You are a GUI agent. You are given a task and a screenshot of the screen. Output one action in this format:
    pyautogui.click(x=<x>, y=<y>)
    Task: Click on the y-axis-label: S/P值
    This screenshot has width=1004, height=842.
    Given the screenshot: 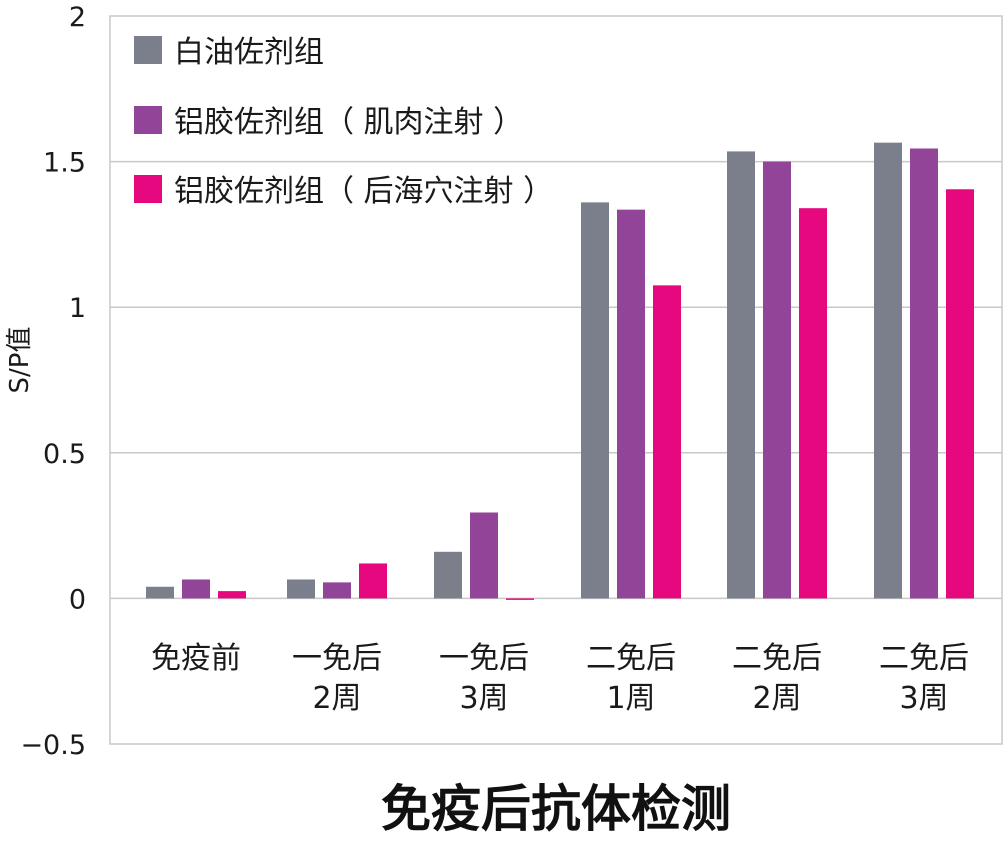 What is the action you would take?
    pyautogui.click(x=20, y=360)
    